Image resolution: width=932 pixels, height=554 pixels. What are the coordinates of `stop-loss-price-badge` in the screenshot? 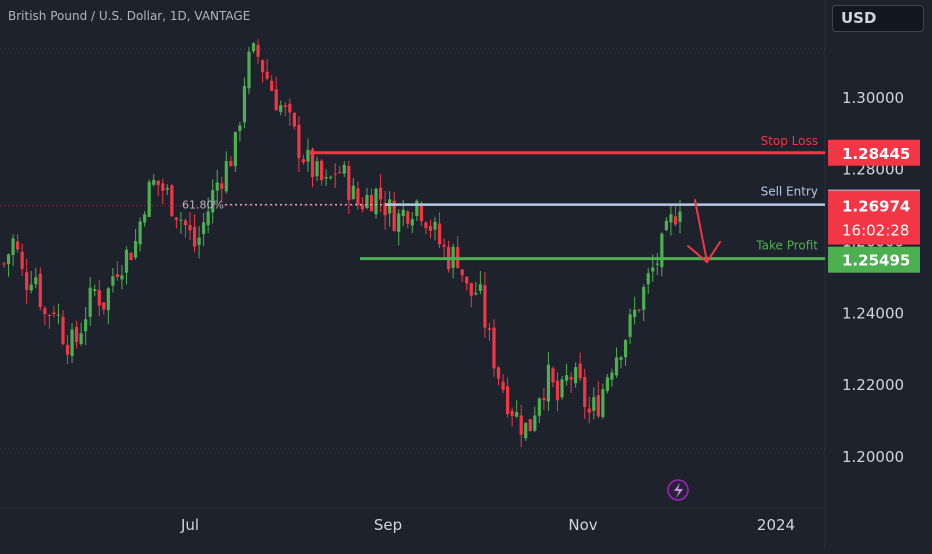 It's located at (874, 152).